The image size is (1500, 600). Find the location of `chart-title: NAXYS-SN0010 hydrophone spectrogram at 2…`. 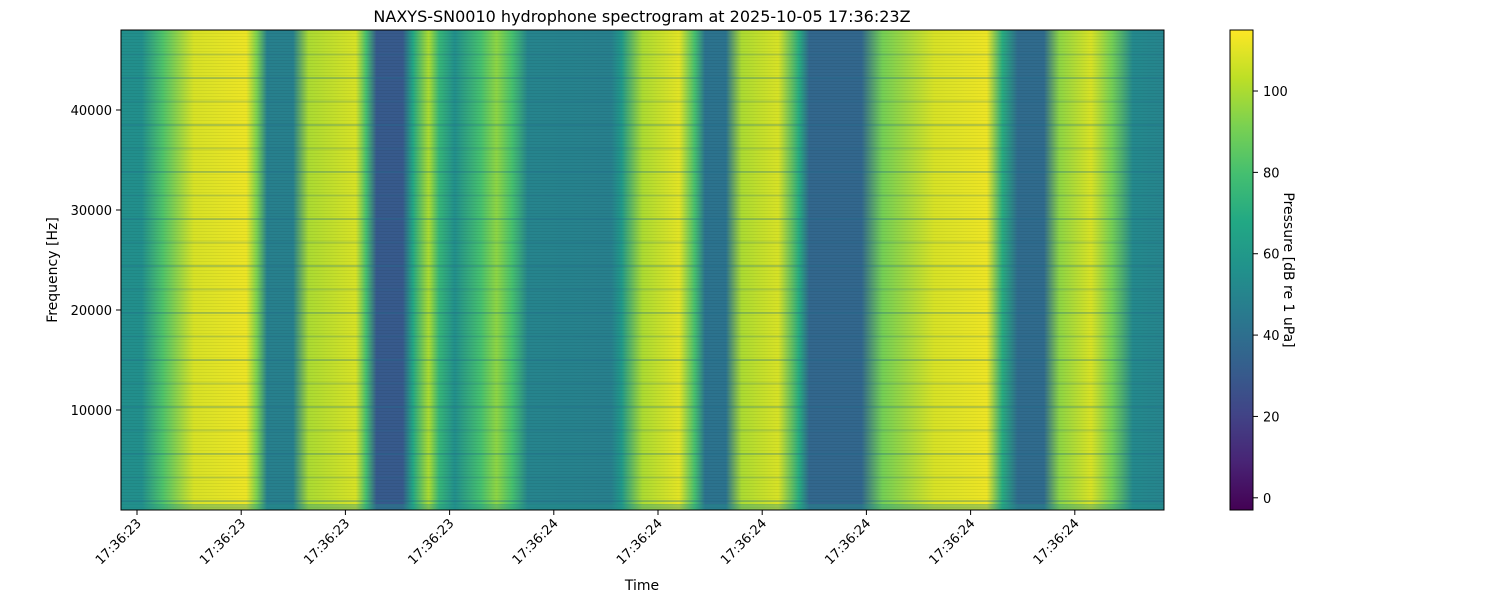

chart-title: NAXYS-SN0010 hydrophone spectrogram at 2… is located at coordinates (641, 16).